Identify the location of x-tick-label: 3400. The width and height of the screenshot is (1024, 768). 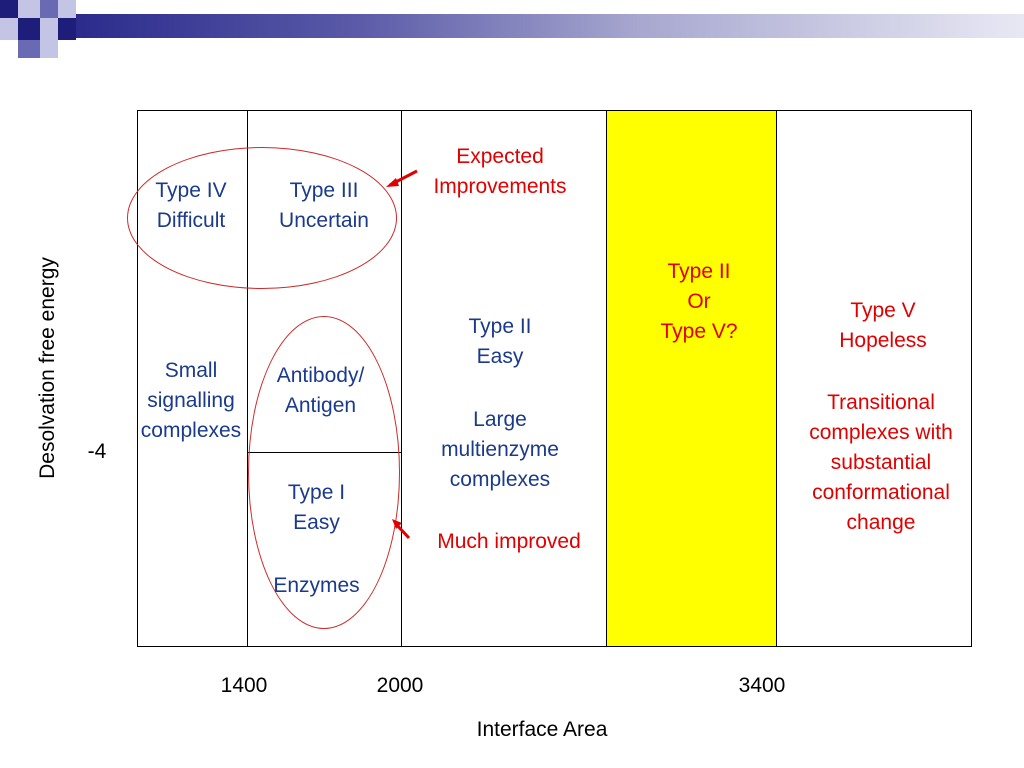
(762, 685).